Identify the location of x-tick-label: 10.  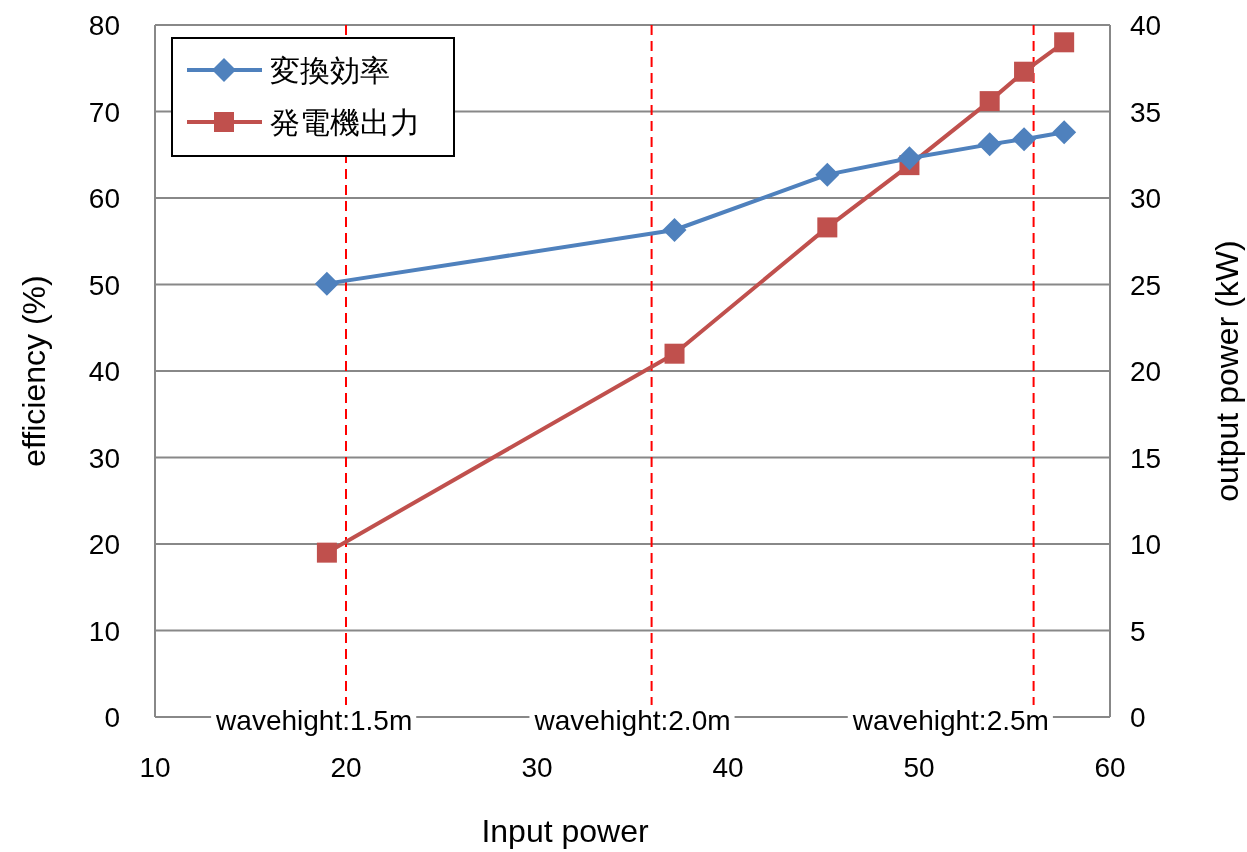
(155, 767).